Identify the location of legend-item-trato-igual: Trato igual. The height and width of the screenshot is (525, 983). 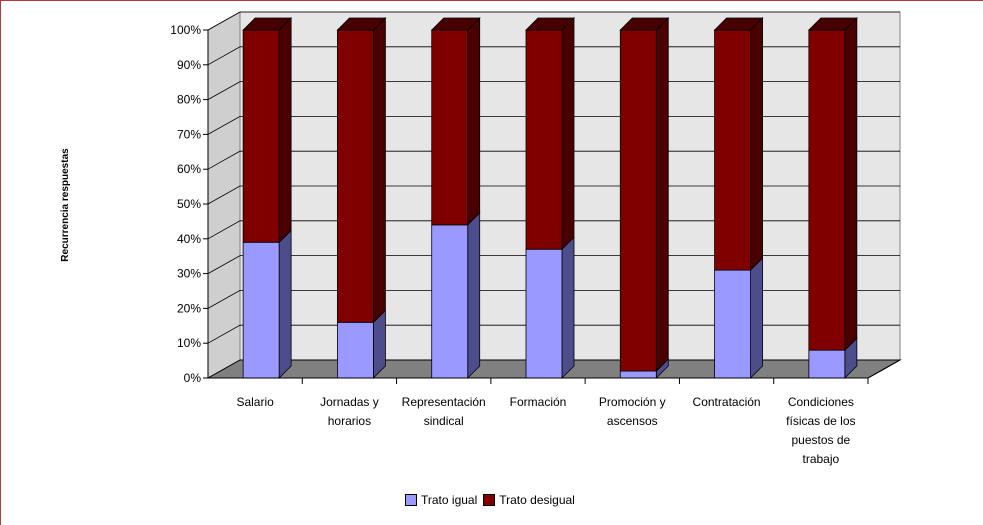
(441, 500).